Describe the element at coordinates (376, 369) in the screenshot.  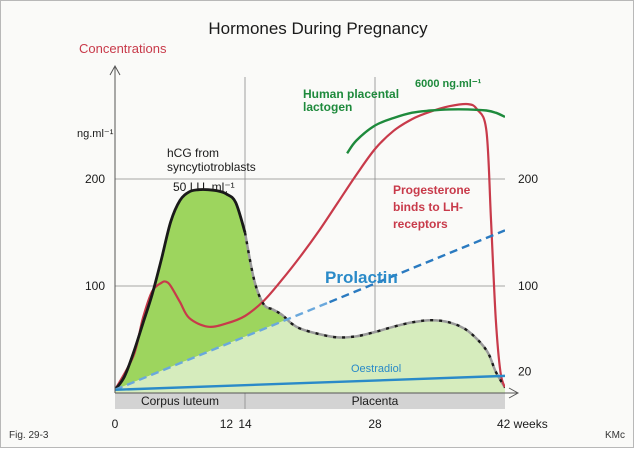
I see `oestradiol-label: Oestradiol` at that location.